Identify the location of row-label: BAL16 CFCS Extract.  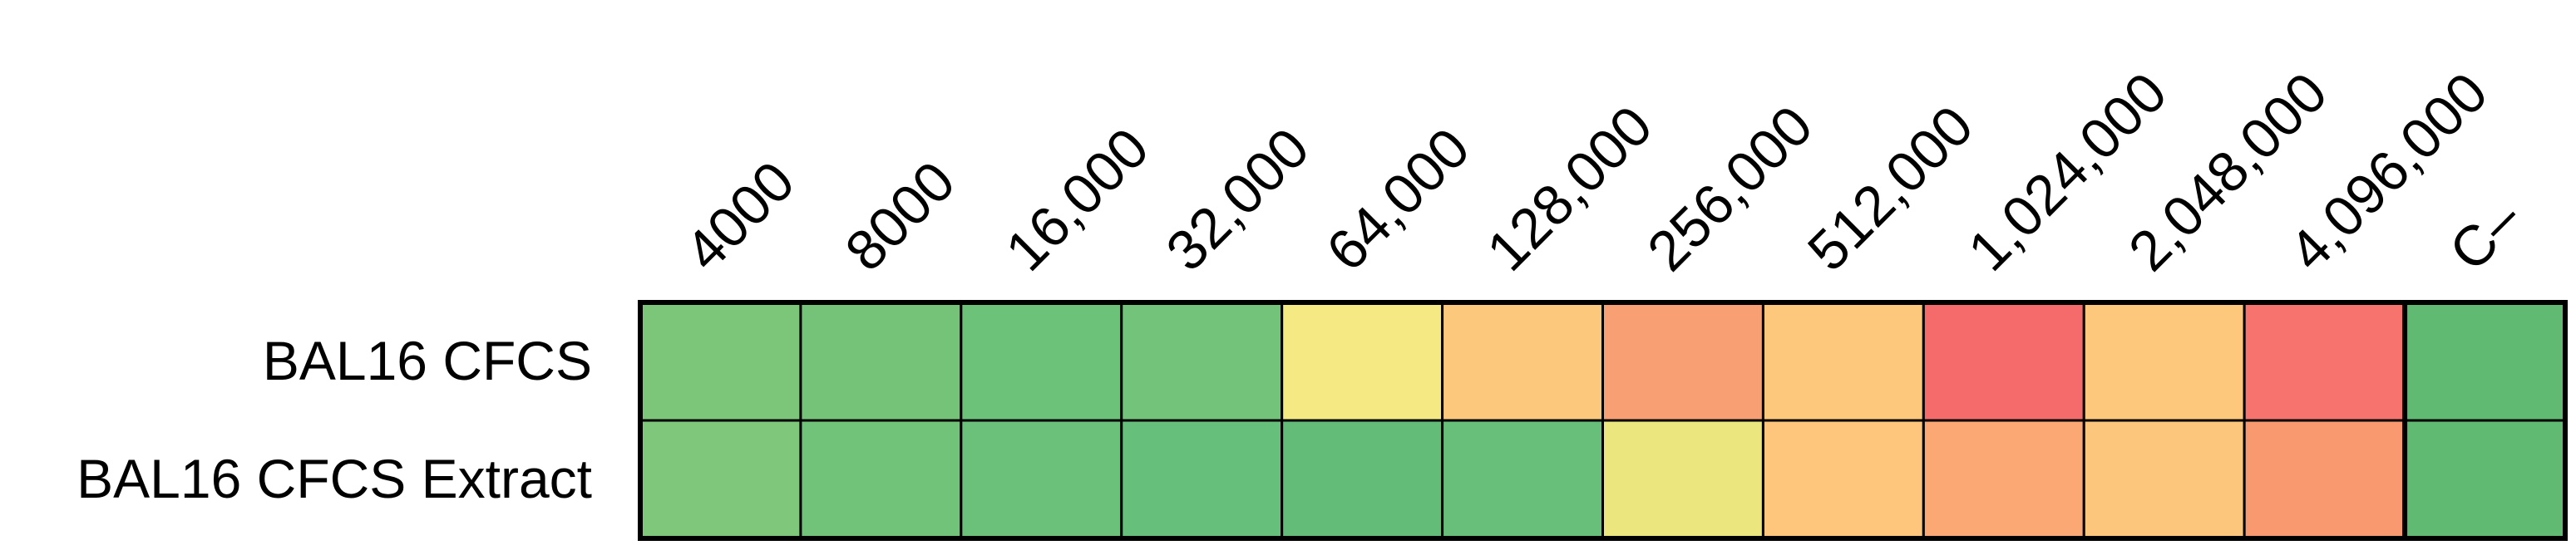
(334, 478).